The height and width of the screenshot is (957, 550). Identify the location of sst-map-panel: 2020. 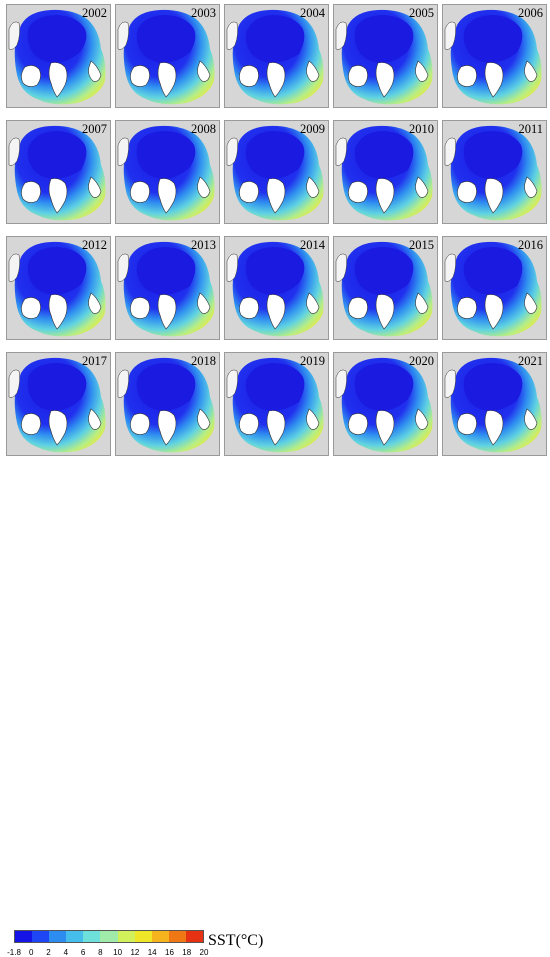
(385, 404).